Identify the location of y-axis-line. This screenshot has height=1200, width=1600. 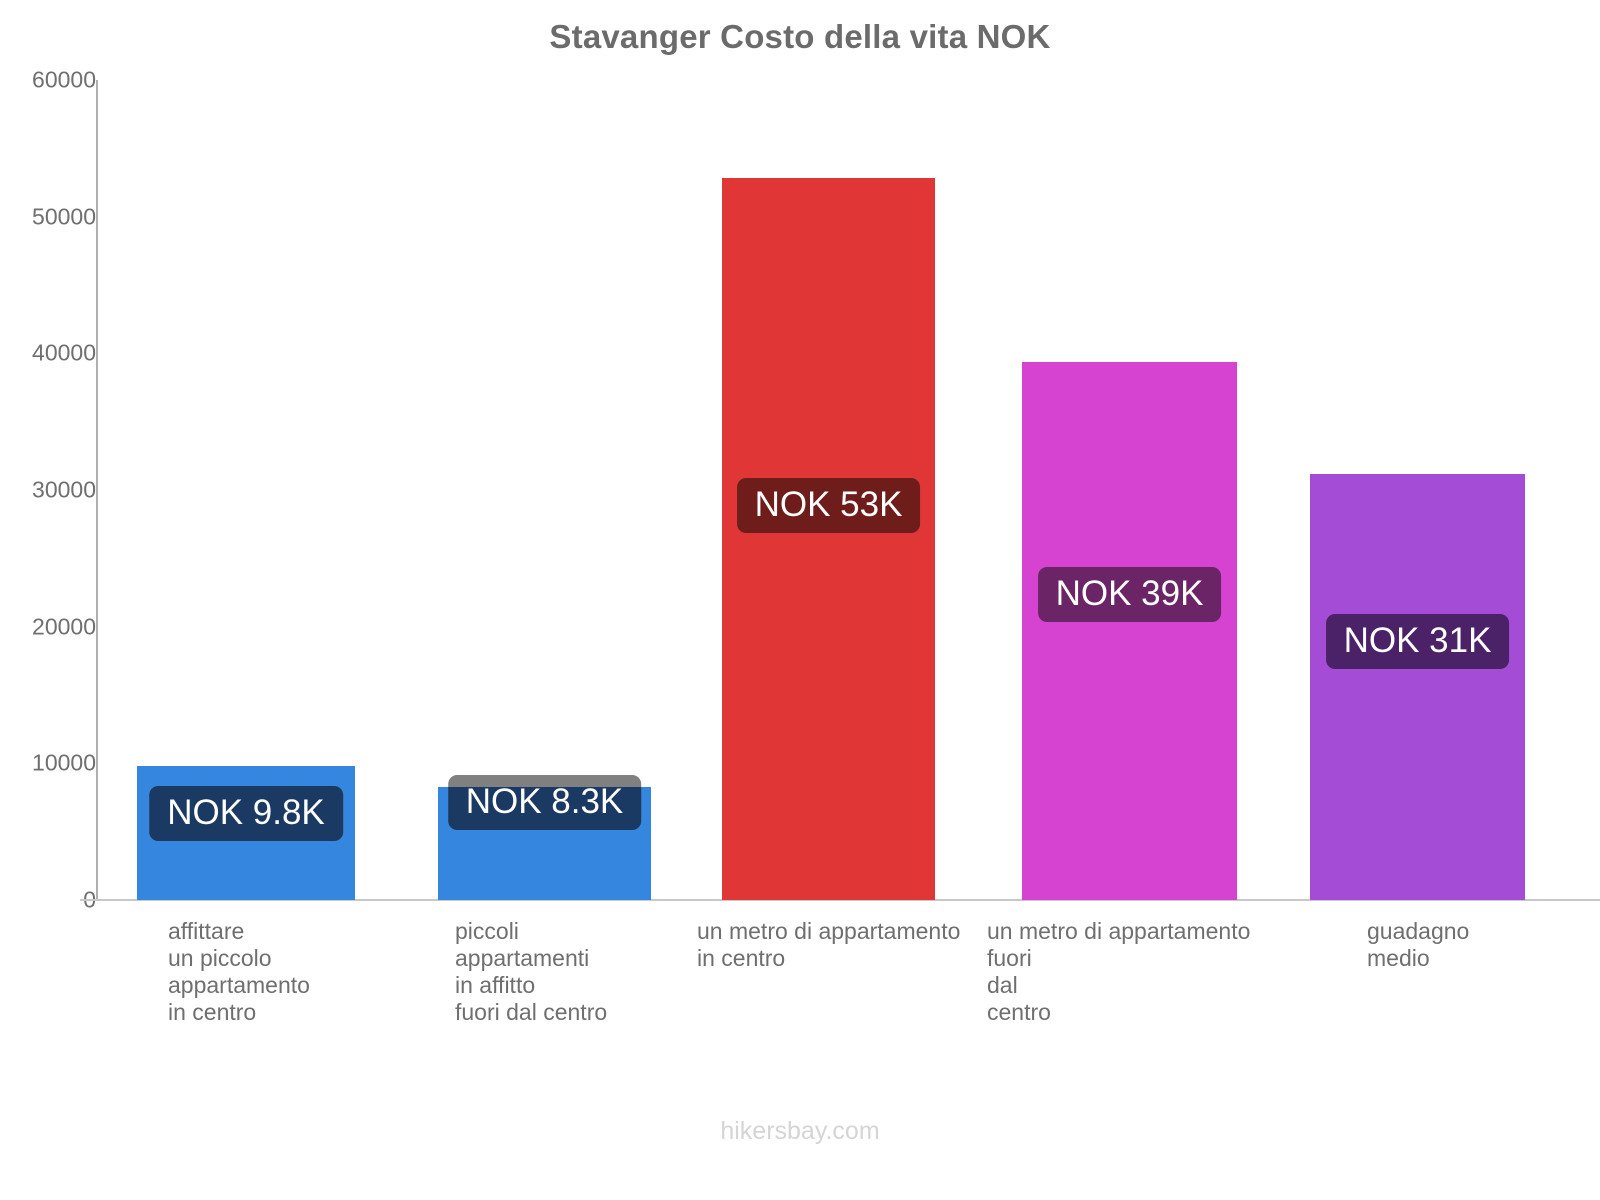
(97, 490).